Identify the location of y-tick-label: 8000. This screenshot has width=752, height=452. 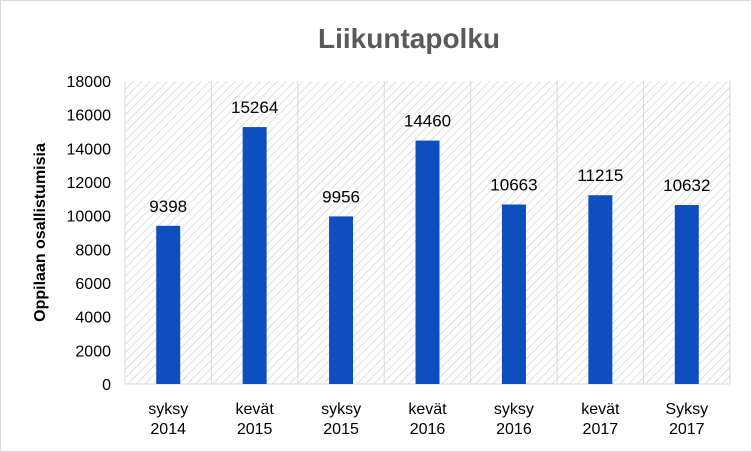
(93, 250).